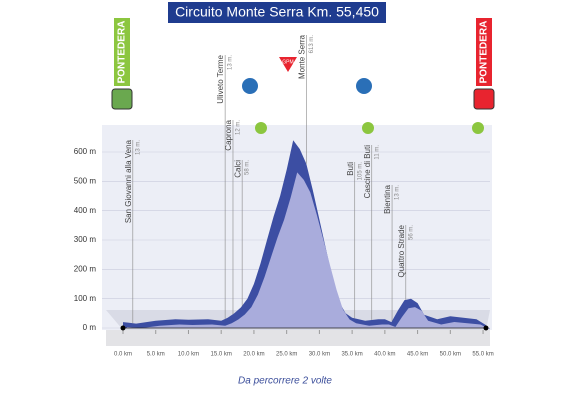 The width and height of the screenshot is (563, 405). I want to click on x-tick-label: 35.0 km, so click(351, 355).